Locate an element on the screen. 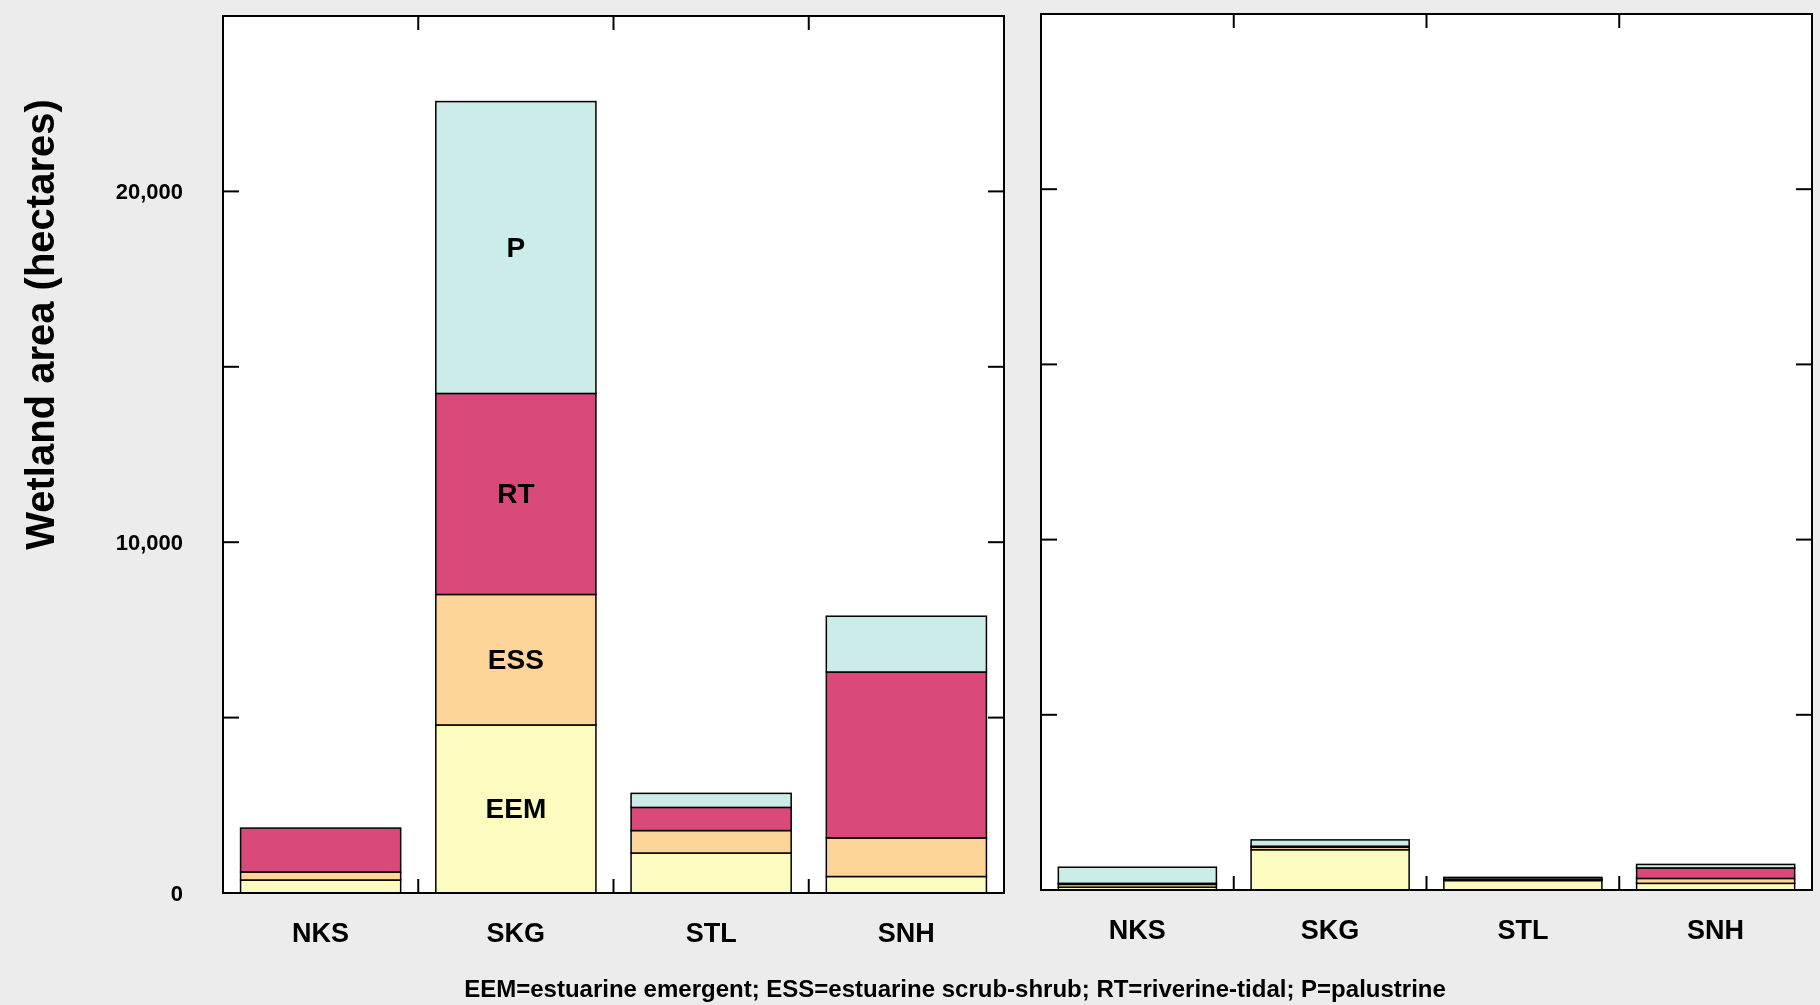 This screenshot has height=1005, width=1820. y-axis-title: Wetland area (hectares) is located at coordinates (40, 324).